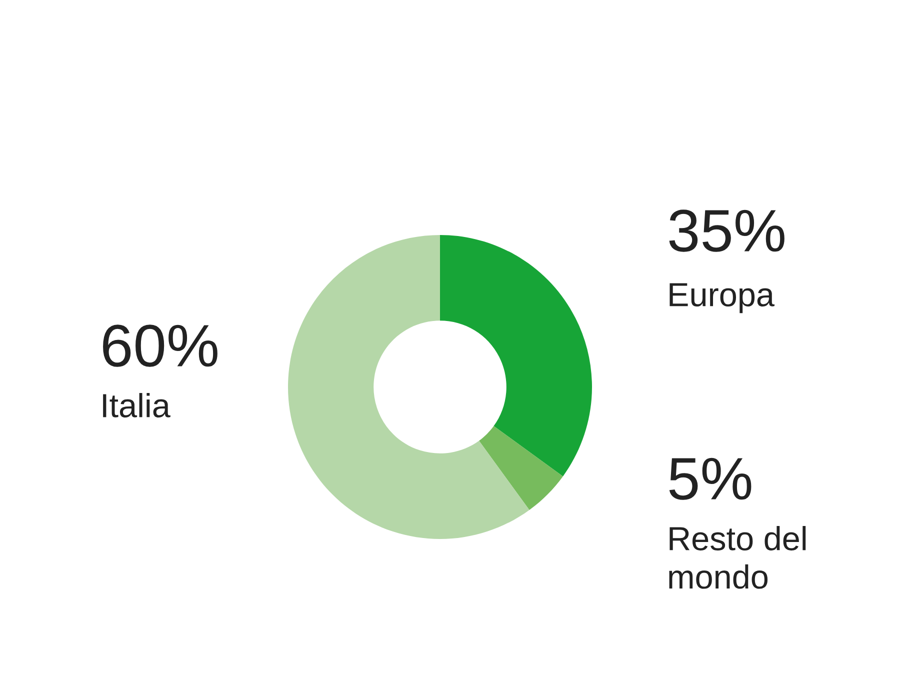 The height and width of the screenshot is (700, 900). What do you see at coordinates (160, 345) in the screenshot?
I see `data-label: 60%` at bounding box center [160, 345].